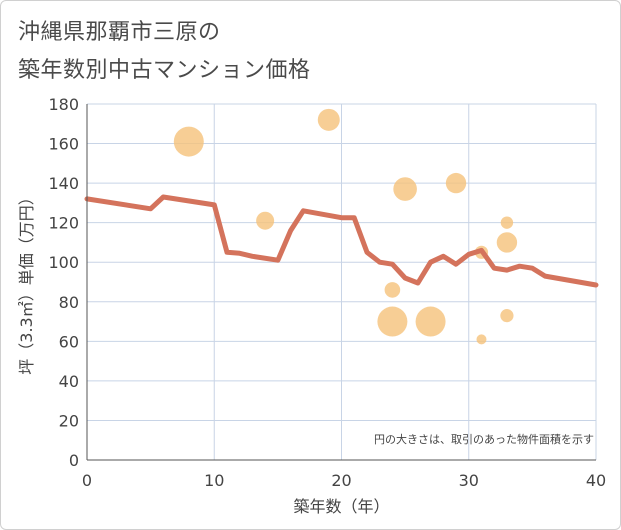  I want to click on price-line-series, so click(341, 241).